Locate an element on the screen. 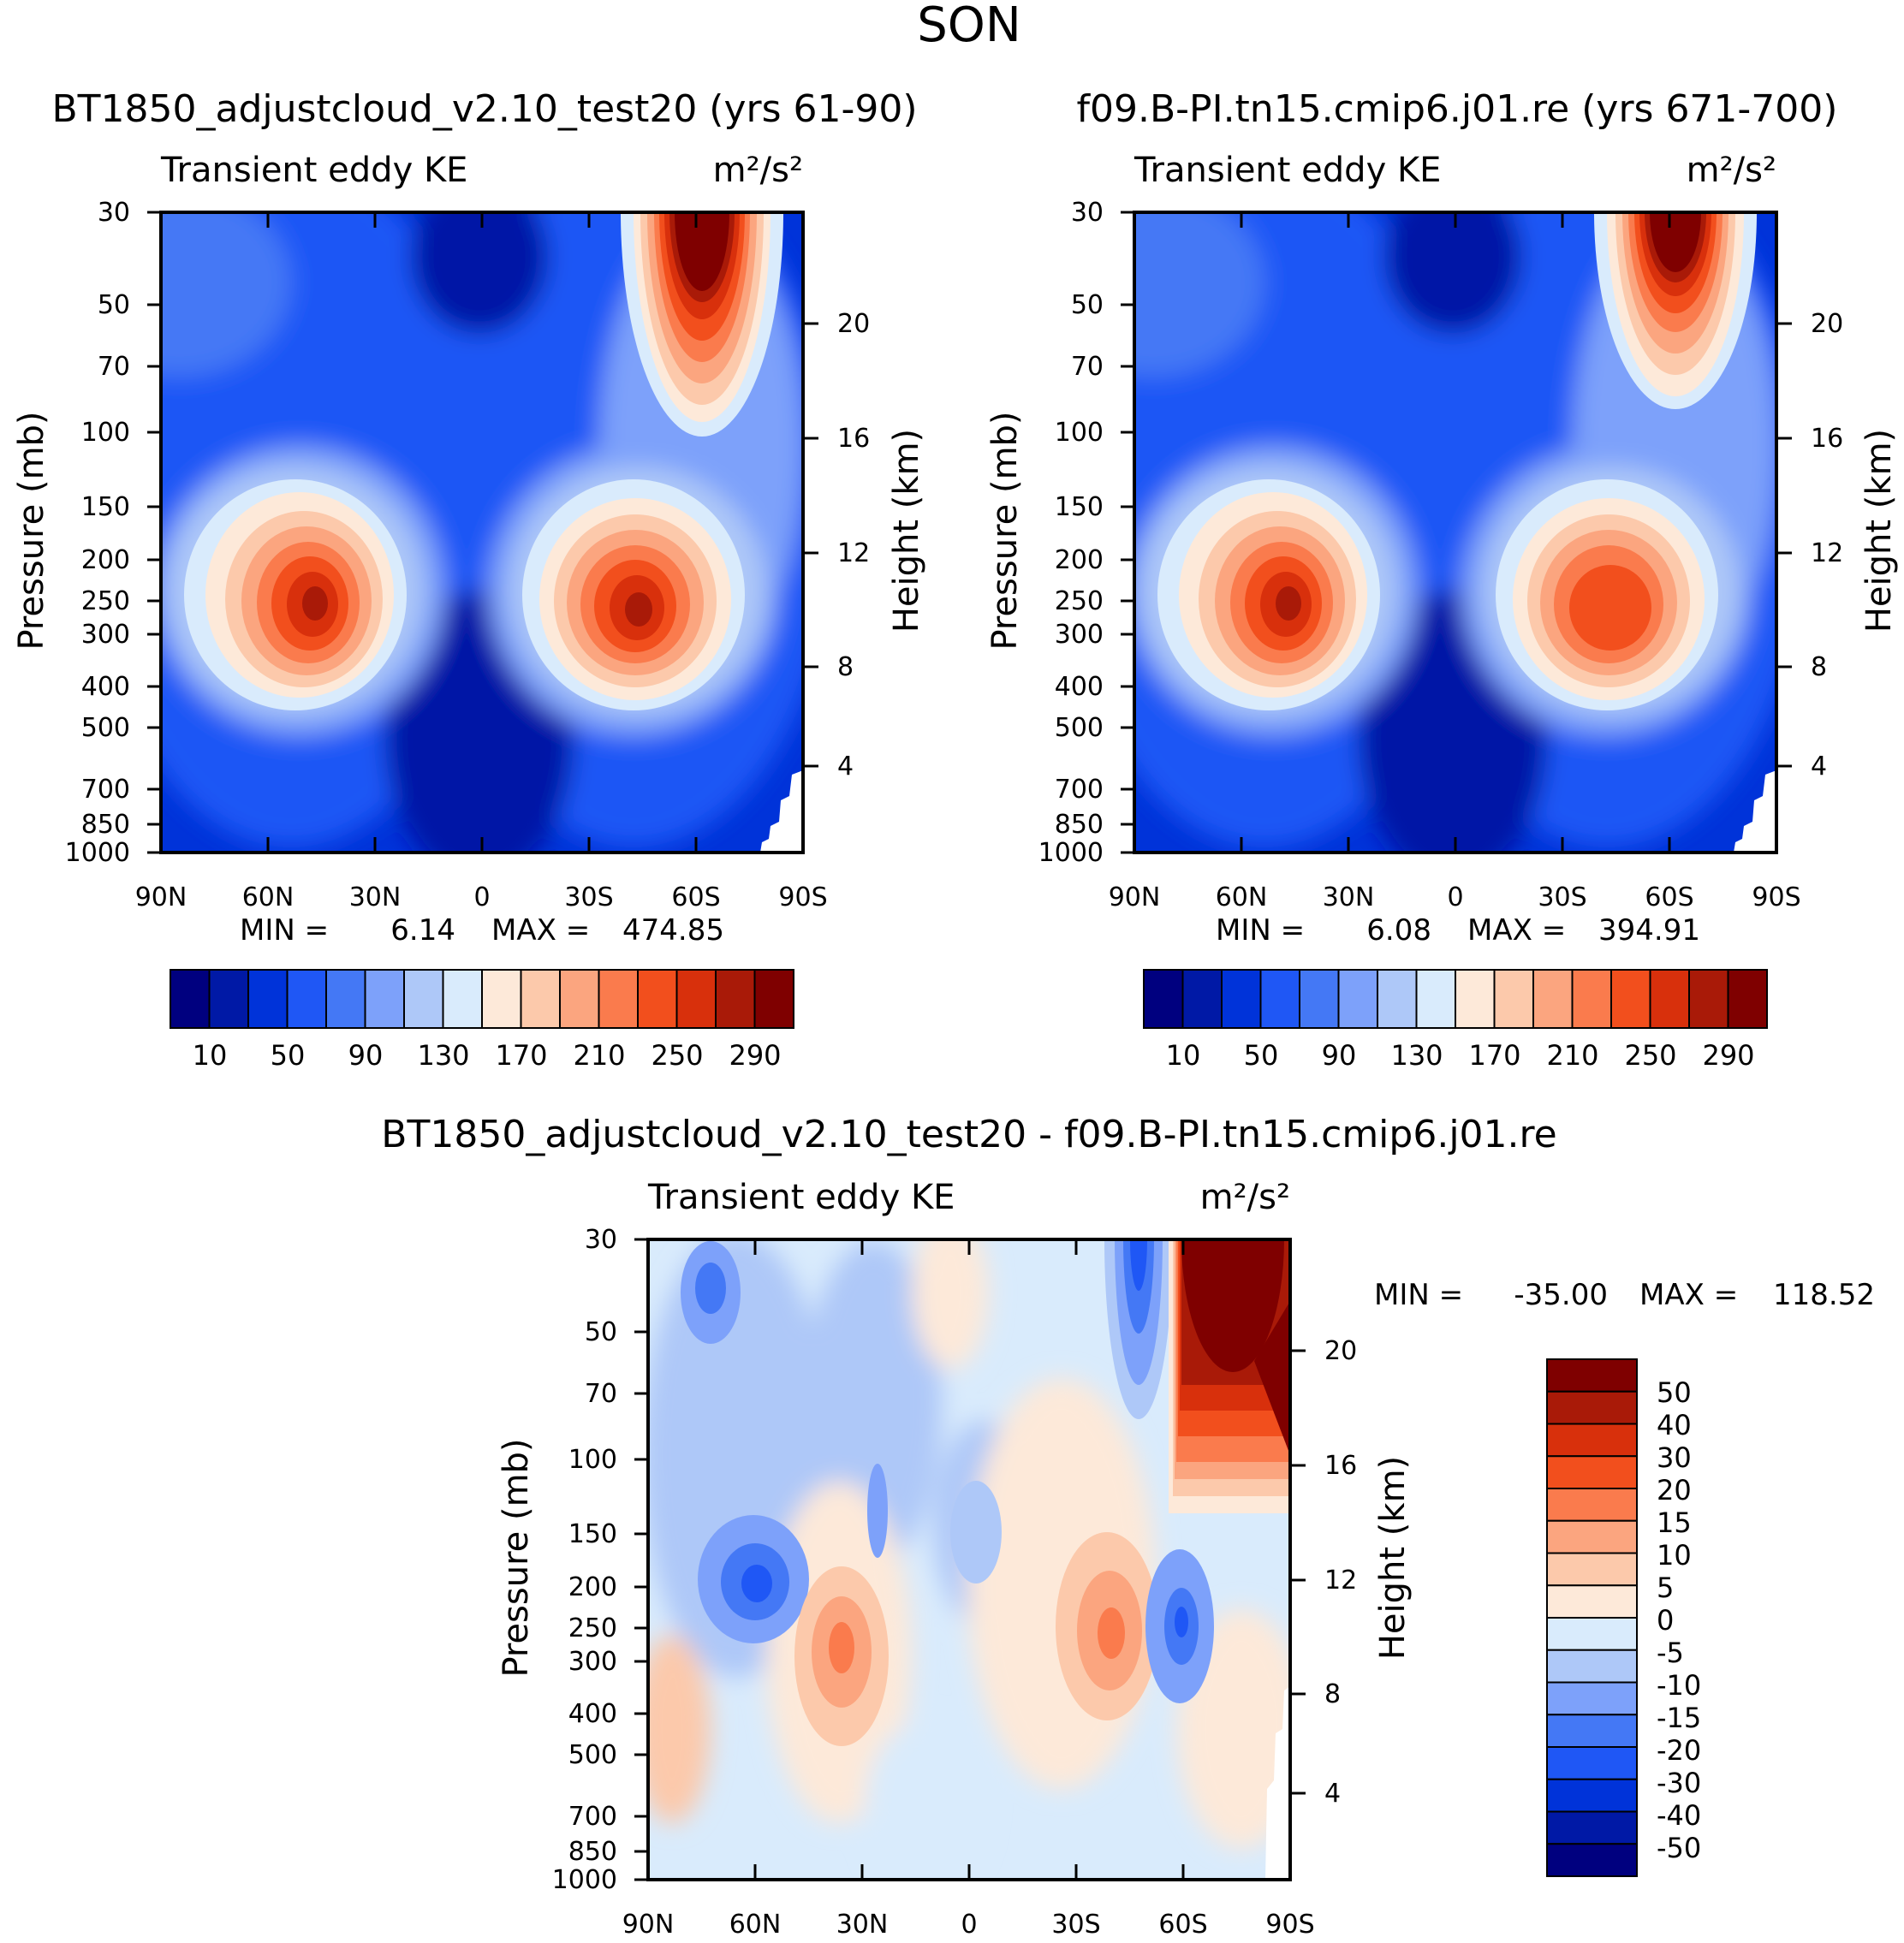 The width and height of the screenshot is (1904, 1943). colorbar-label: -5 is located at coordinates (1671, 1653).